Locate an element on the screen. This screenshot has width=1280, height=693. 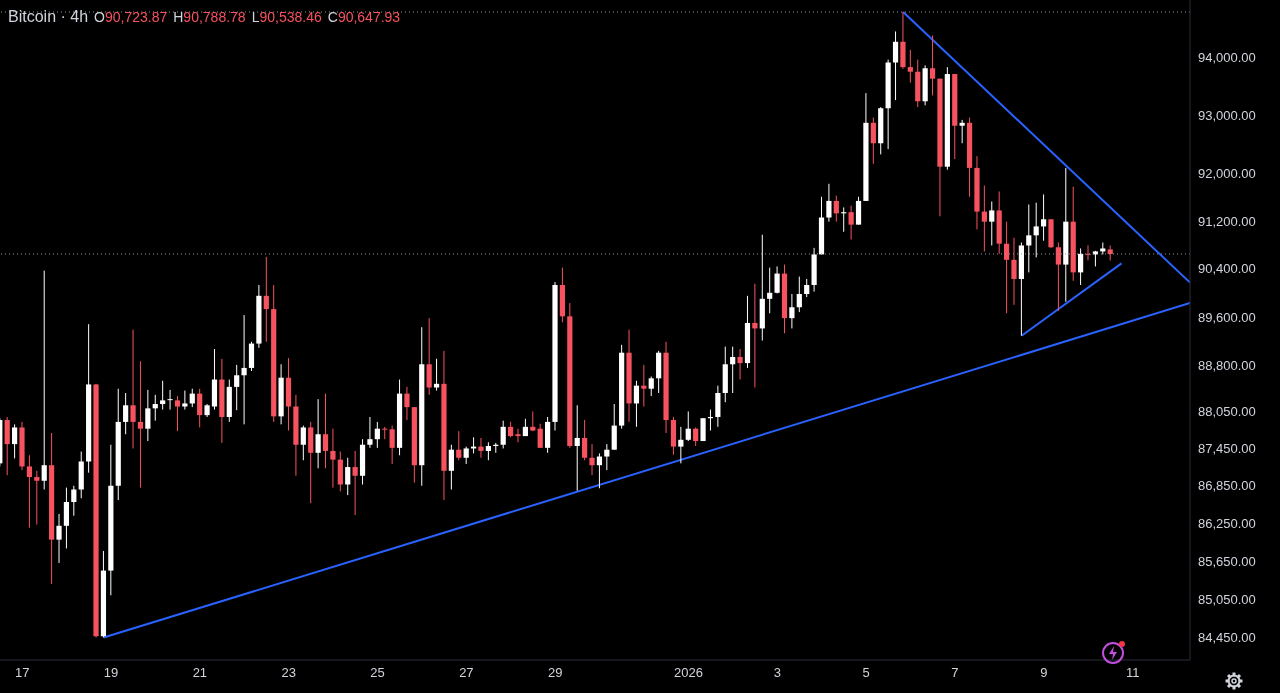
y-tick-label: 89,600.00 is located at coordinates (1227, 317).